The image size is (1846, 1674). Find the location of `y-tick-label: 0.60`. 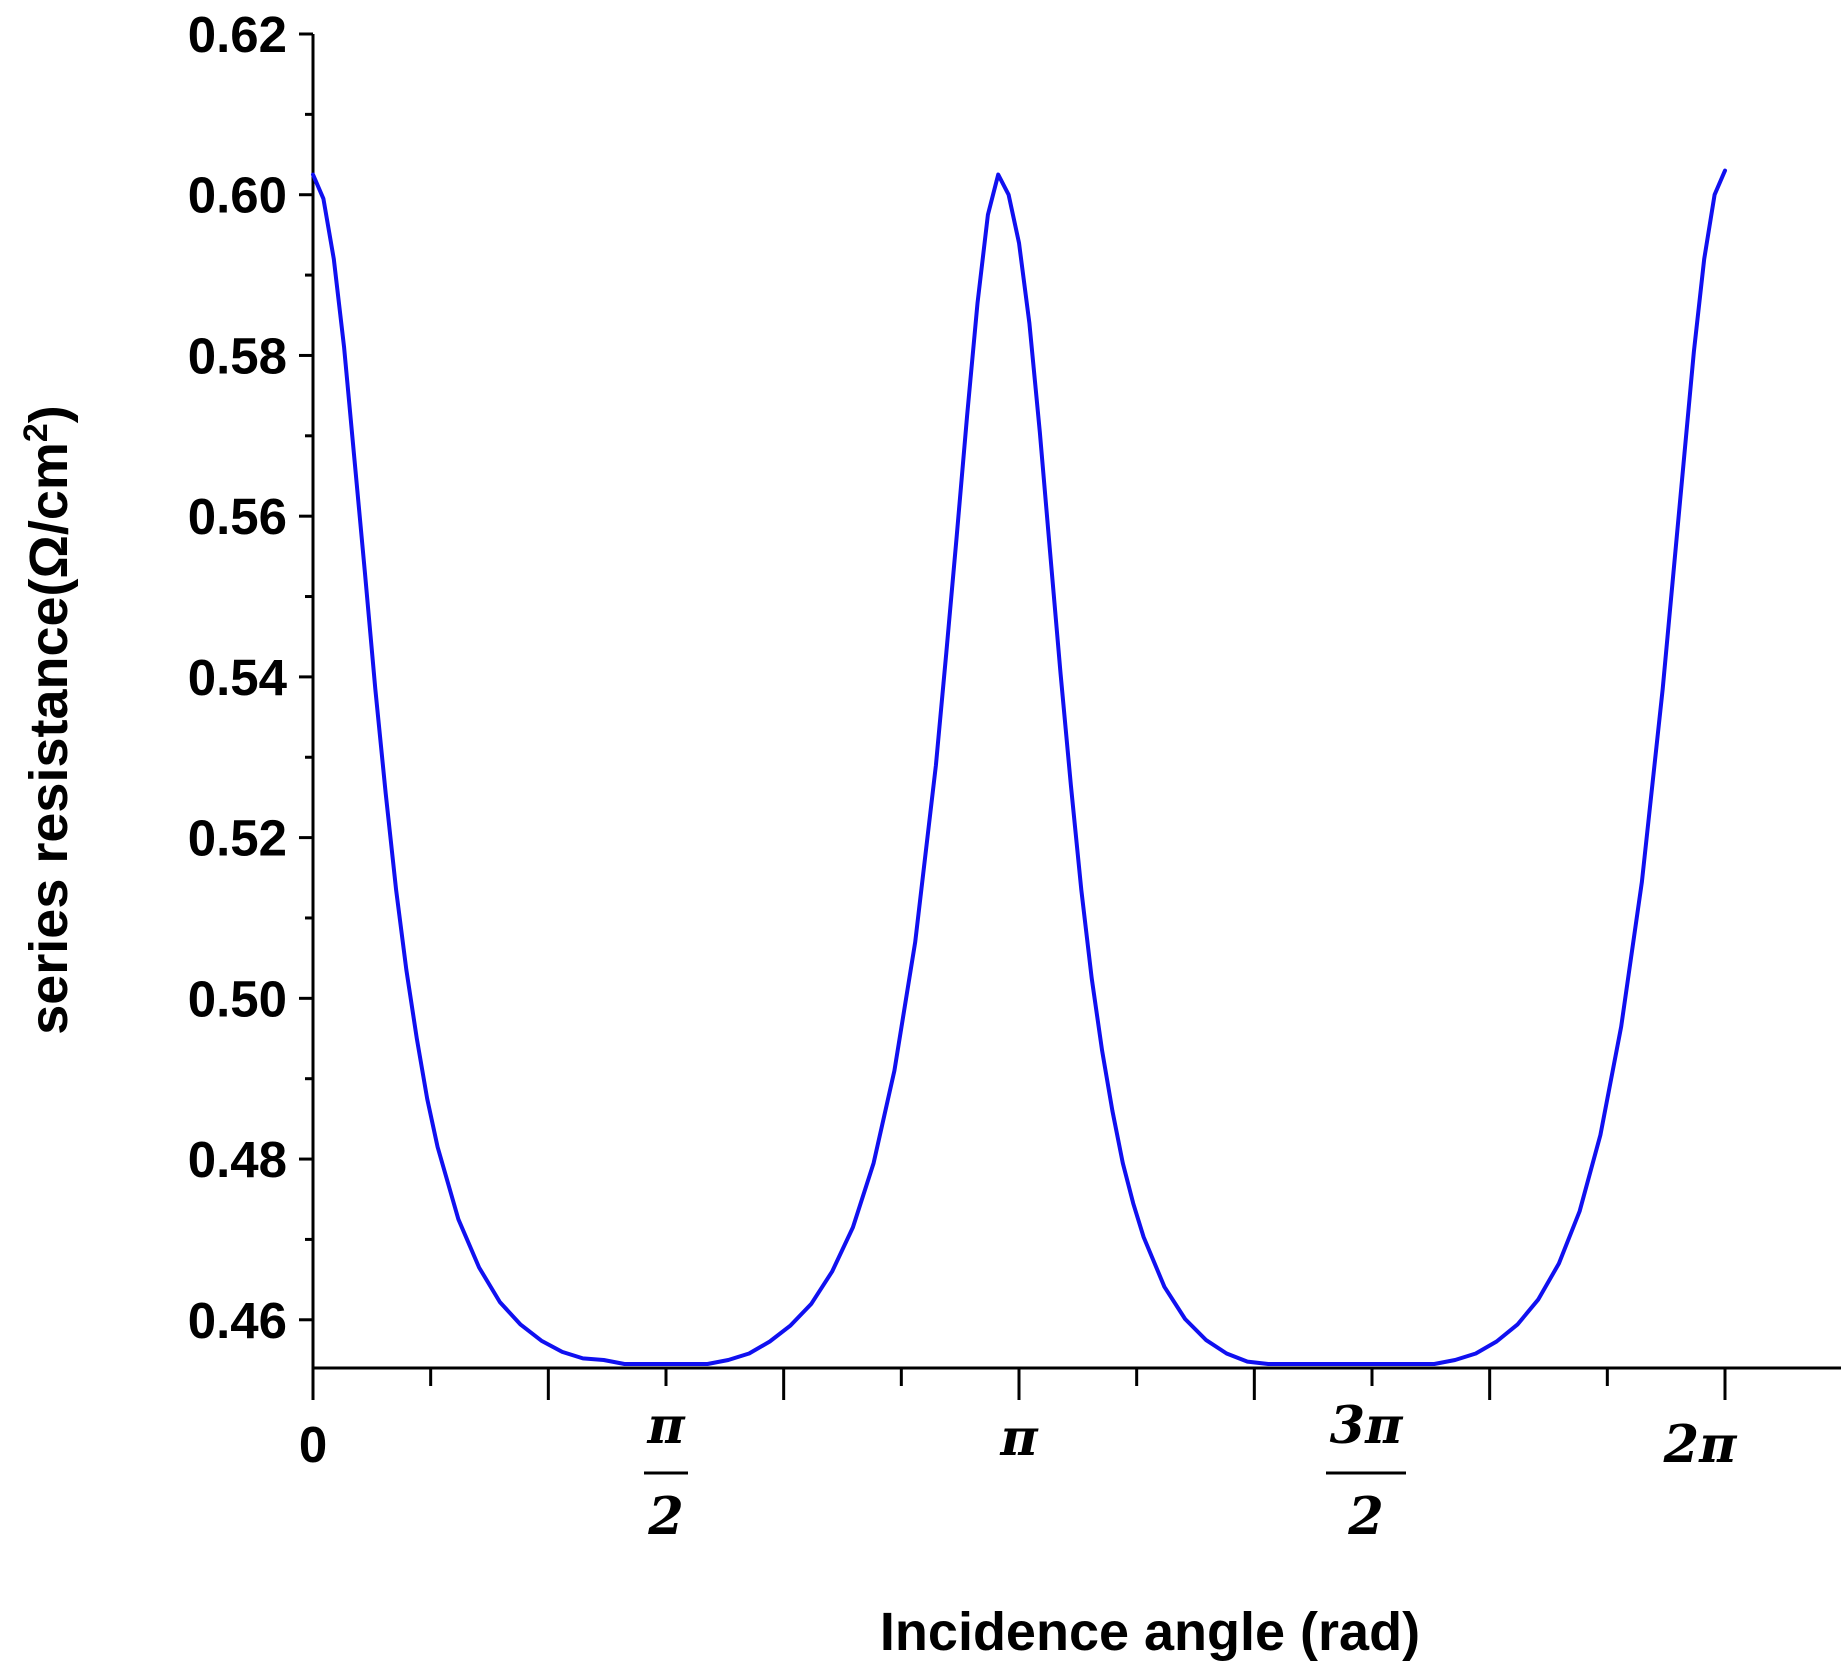

y-tick-label: 0.60 is located at coordinates (237, 195).